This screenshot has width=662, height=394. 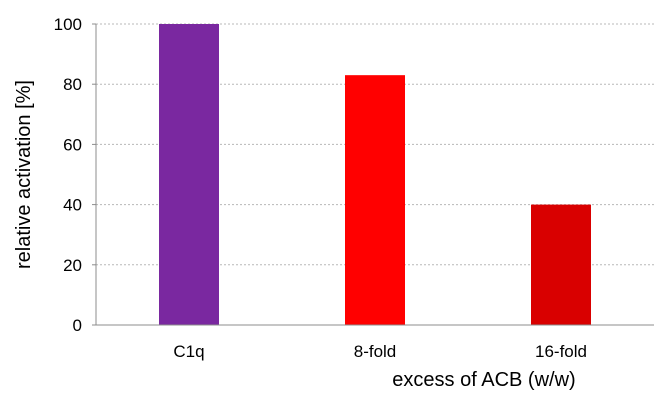 I want to click on y-tick-labels: 0 20 40 60 80 100, so click(x=75, y=175).